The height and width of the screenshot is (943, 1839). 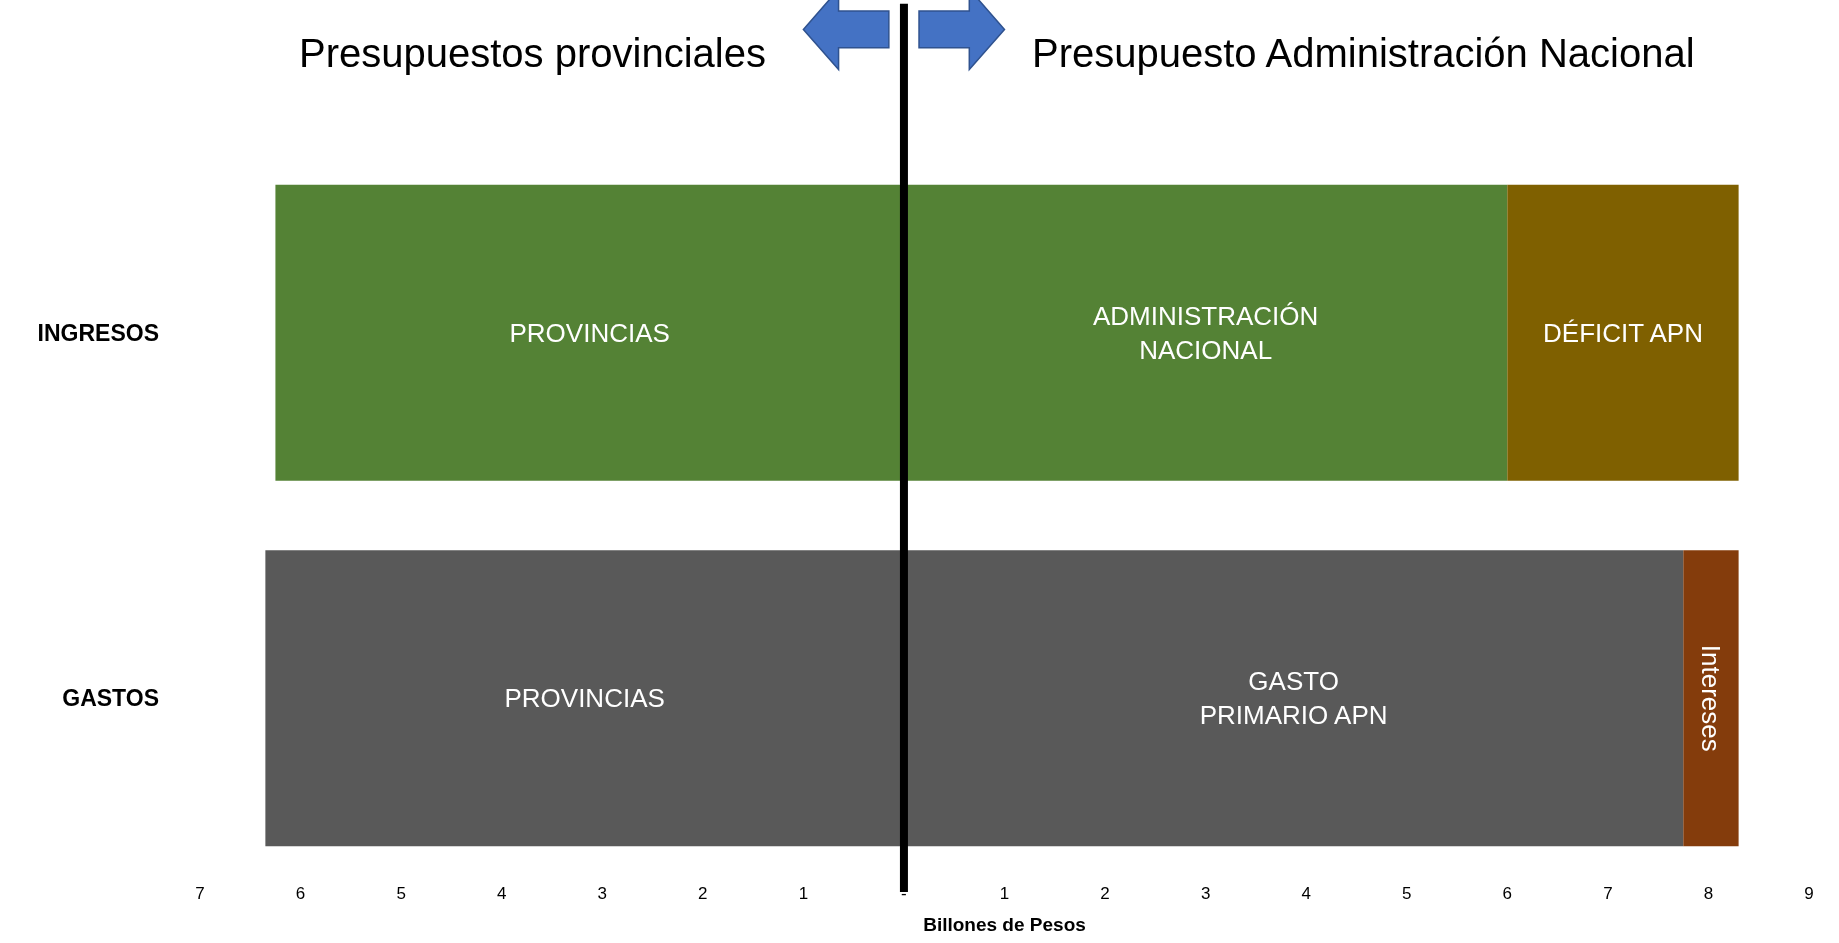 What do you see at coordinates (1708, 893) in the screenshot?
I see `x-tick-label: 8` at bounding box center [1708, 893].